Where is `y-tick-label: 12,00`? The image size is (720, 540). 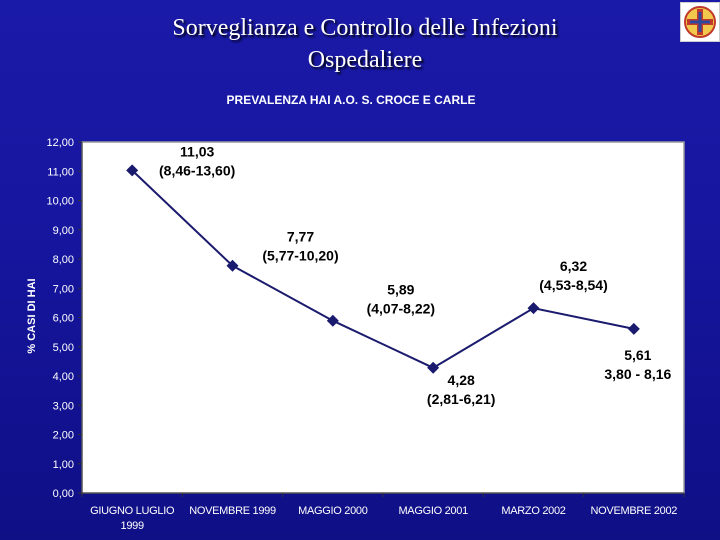 y-tick-label: 12,00 is located at coordinates (60, 143).